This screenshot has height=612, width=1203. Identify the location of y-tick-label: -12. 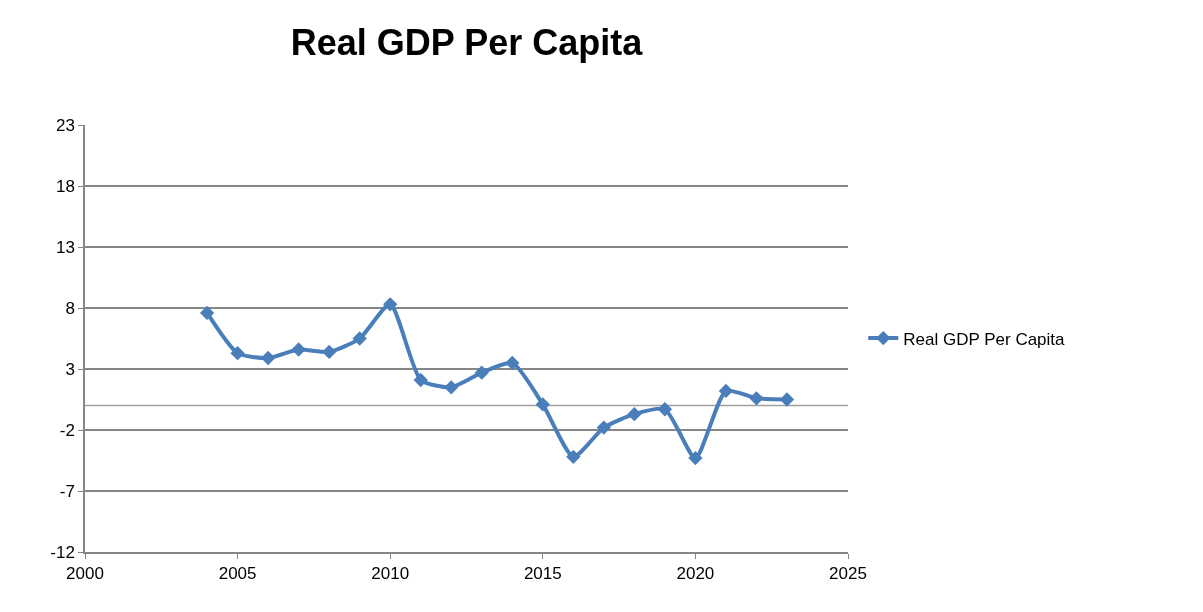
(62, 552).